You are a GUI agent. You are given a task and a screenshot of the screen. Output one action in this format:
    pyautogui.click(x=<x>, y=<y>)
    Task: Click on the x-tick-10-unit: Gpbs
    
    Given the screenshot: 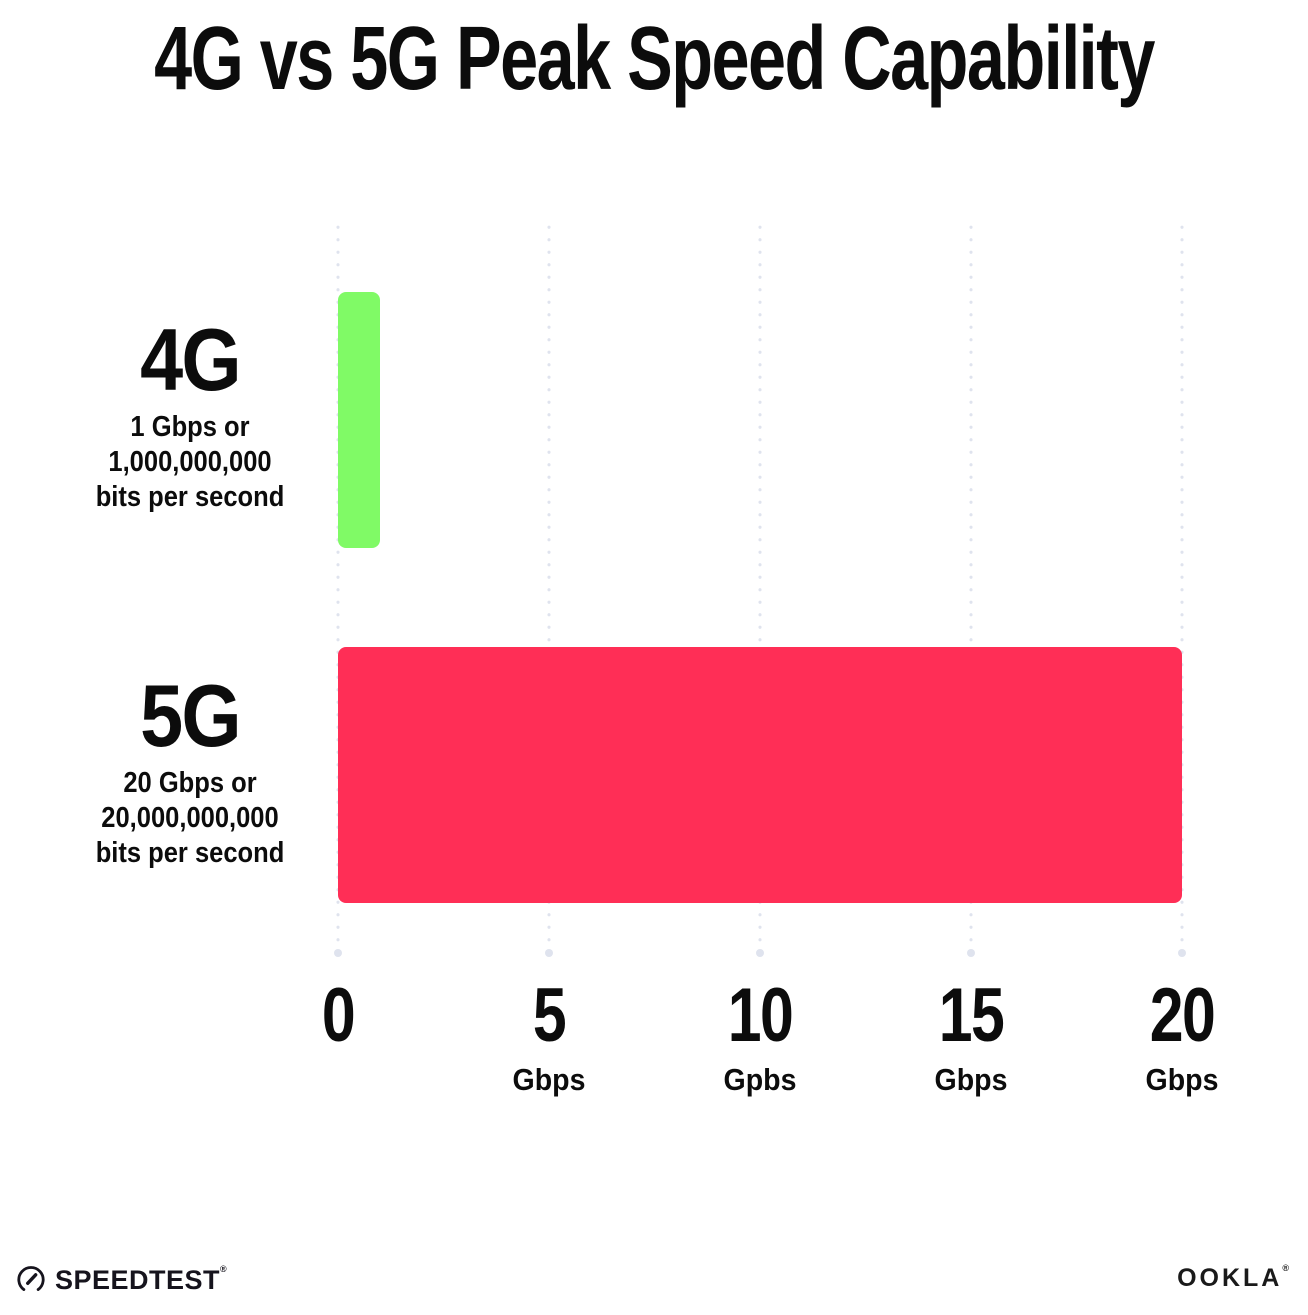 What is the action you would take?
    pyautogui.click(x=760, y=1079)
    